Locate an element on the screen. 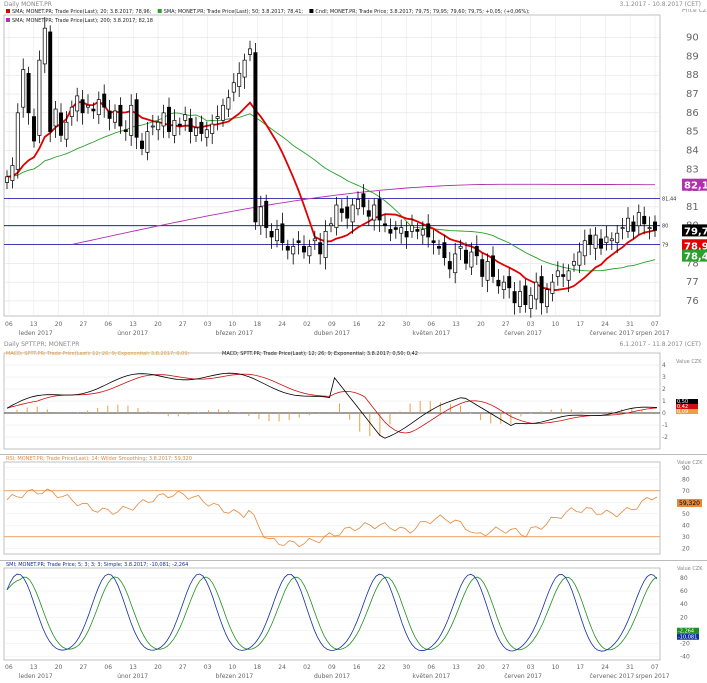  smi-tag: -10,081 is located at coordinates (687, 638).